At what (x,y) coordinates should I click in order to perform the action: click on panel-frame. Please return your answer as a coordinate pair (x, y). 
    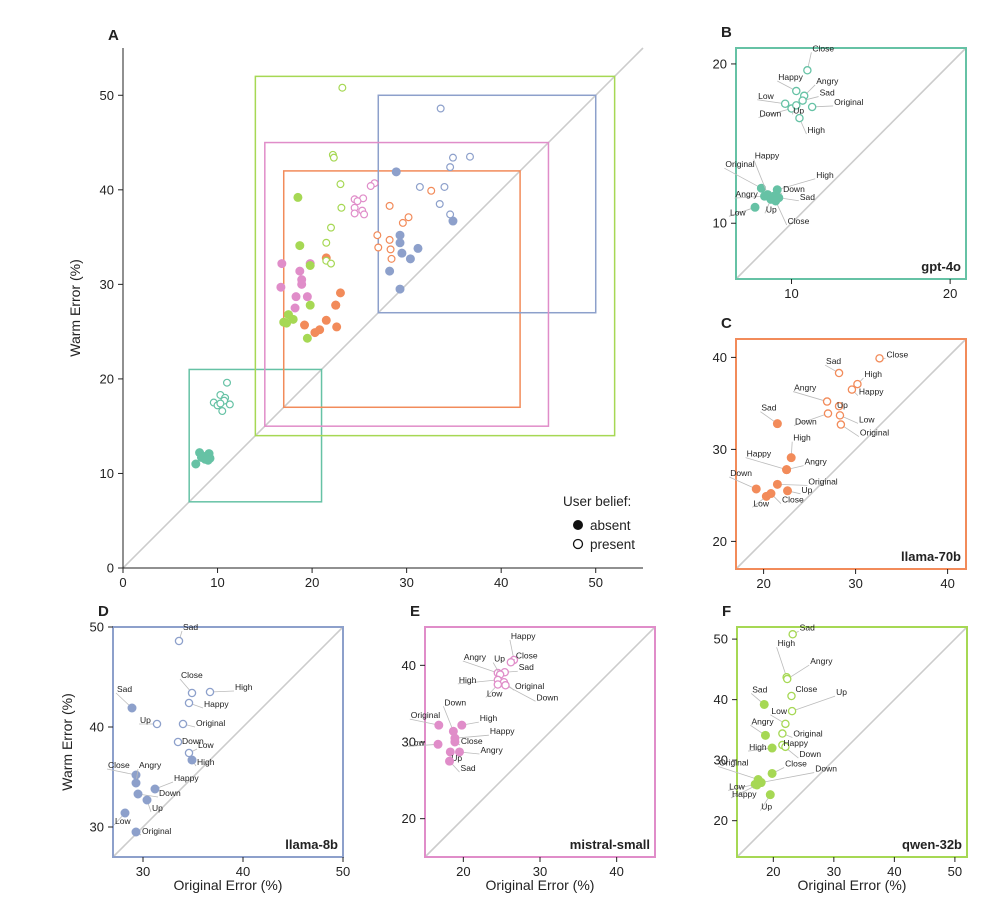
    Looking at the image, I should click on (852, 742).